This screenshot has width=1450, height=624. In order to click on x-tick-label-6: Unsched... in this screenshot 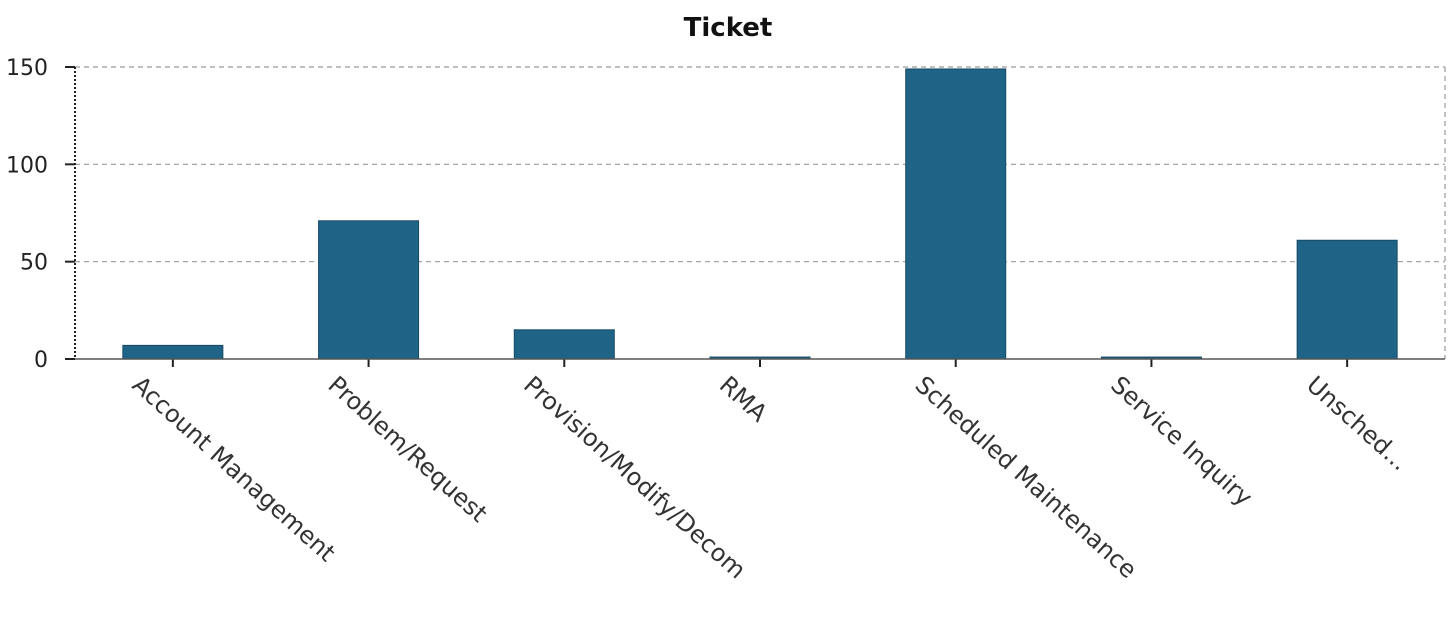, I will do `click(1357, 424)`.